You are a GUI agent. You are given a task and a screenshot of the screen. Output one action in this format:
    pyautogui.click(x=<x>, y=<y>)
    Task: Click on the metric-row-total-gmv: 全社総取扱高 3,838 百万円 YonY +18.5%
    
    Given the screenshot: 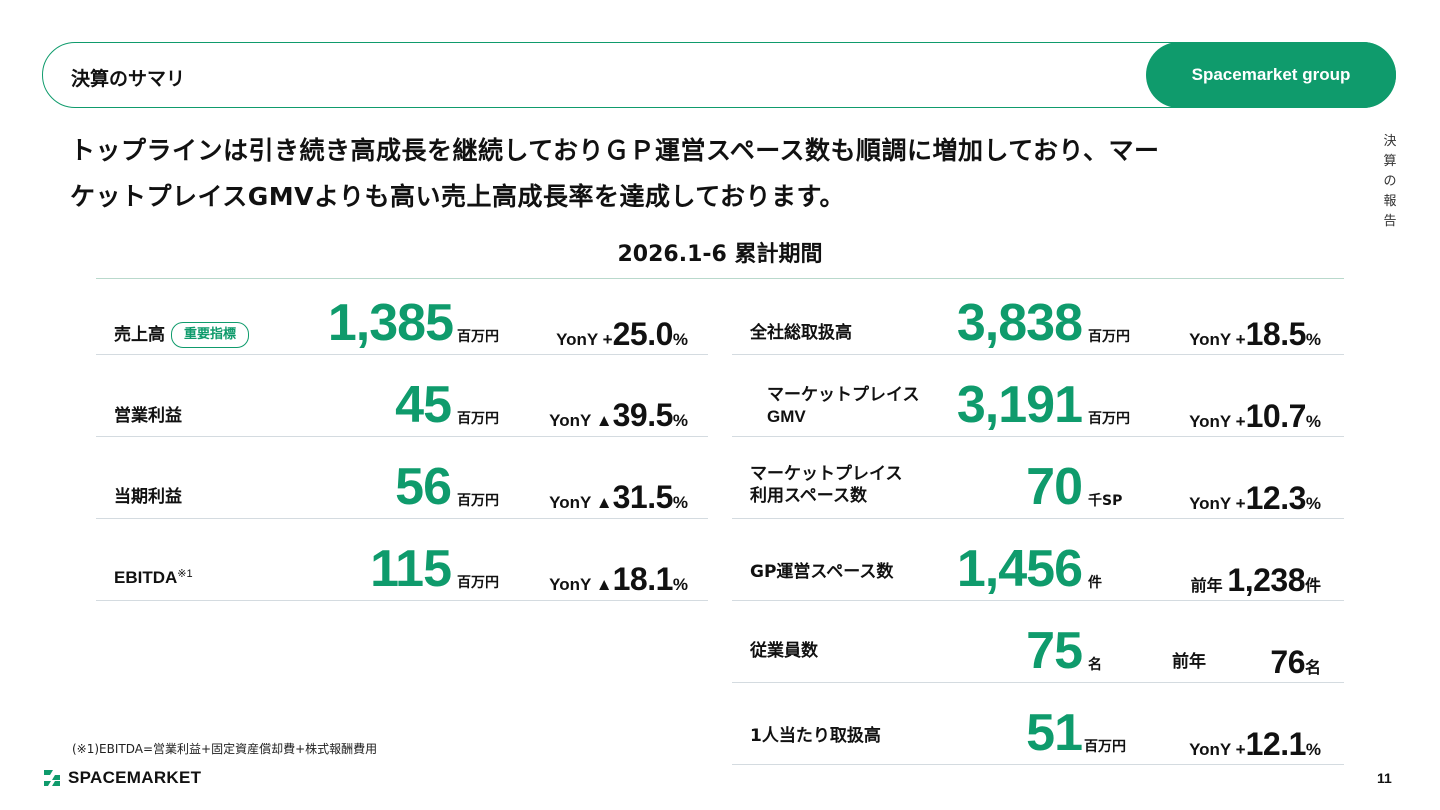 What is the action you would take?
    pyautogui.click(x=1038, y=315)
    